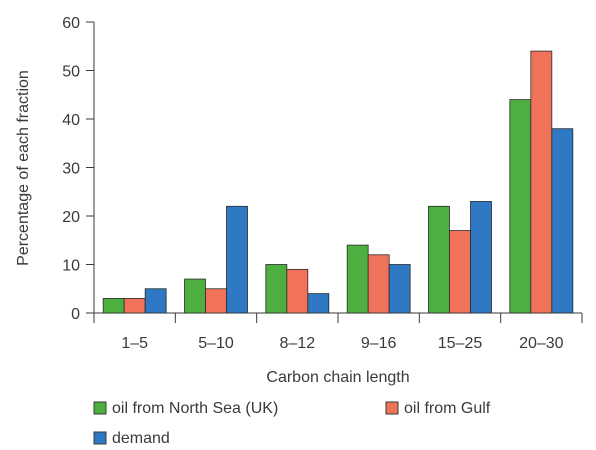  I want to click on y-tick-label: 30, so click(71, 169).